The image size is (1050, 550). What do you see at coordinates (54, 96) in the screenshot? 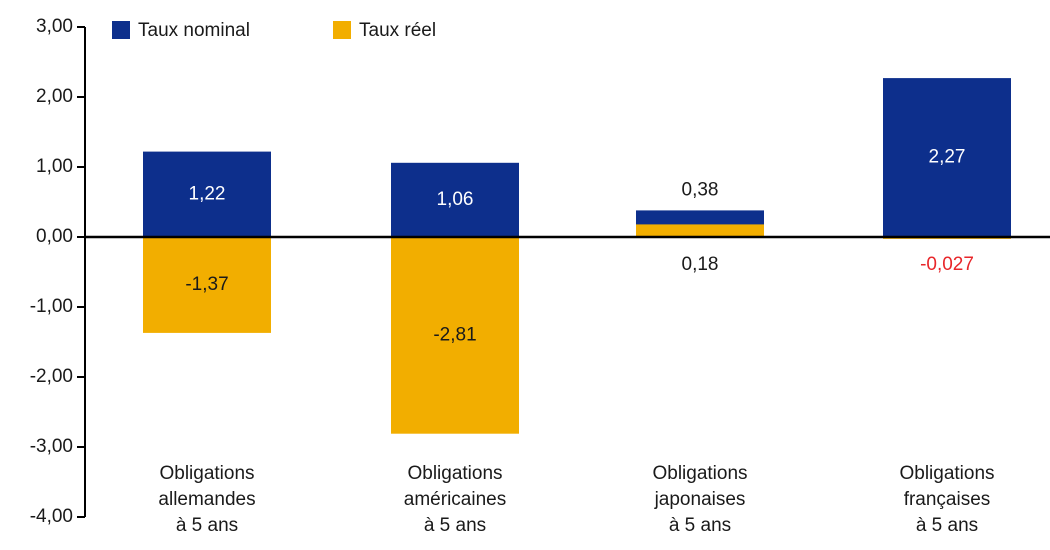
I see `y-tick-label: 2,00` at bounding box center [54, 96].